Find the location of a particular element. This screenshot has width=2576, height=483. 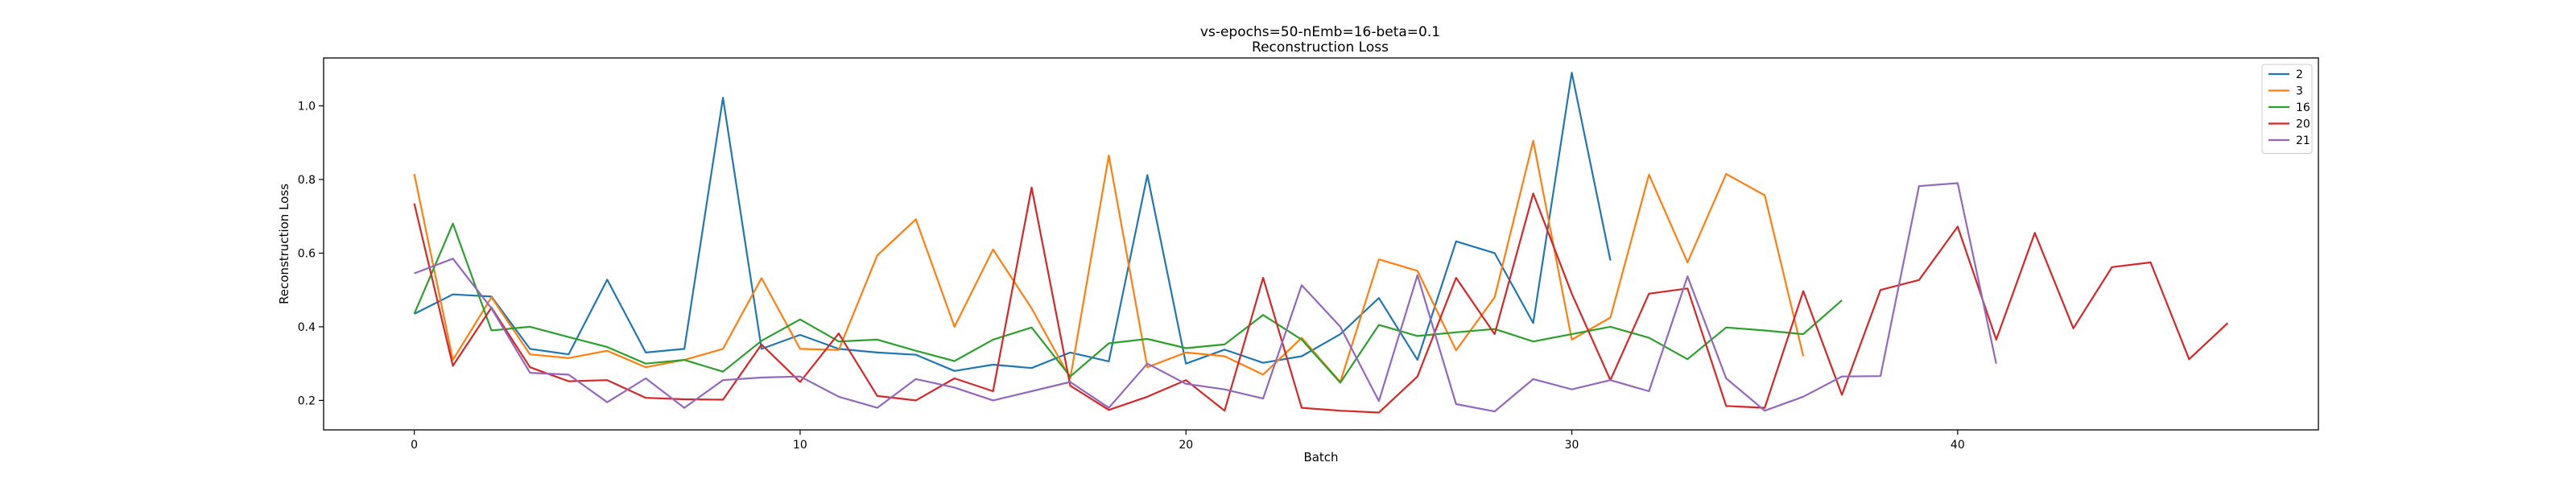

y-tick-label: 1.0 is located at coordinates (307, 106).